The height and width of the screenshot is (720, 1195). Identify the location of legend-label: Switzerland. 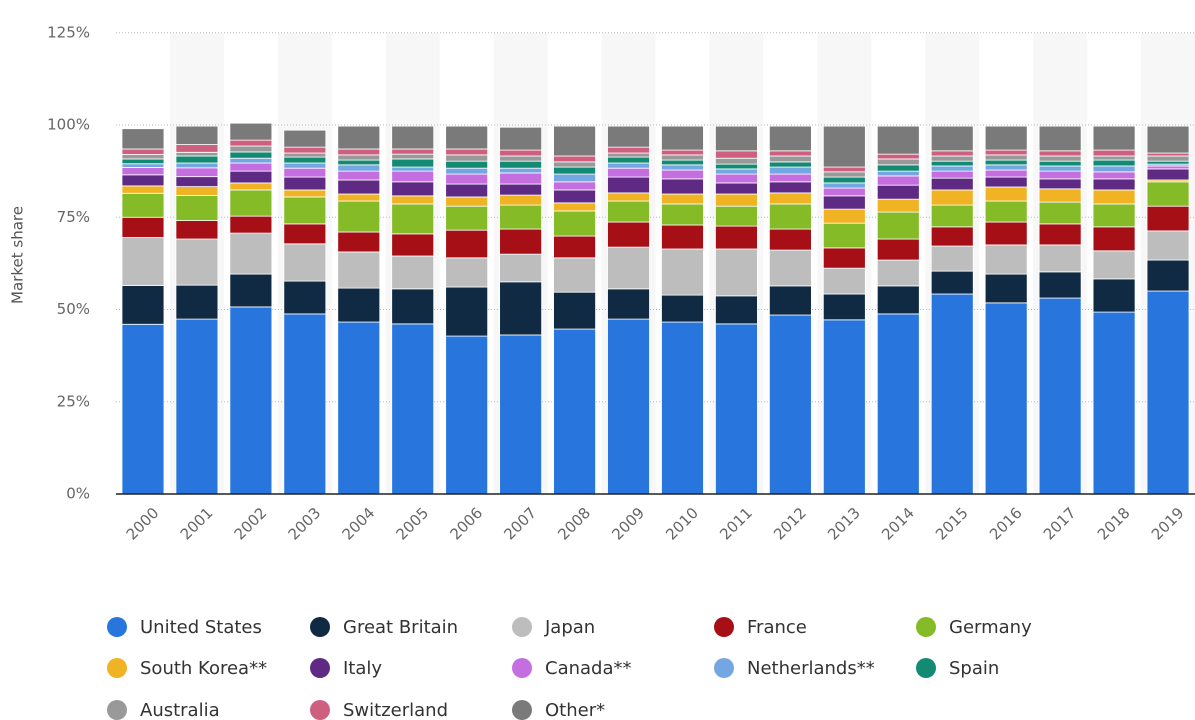
(395, 710).